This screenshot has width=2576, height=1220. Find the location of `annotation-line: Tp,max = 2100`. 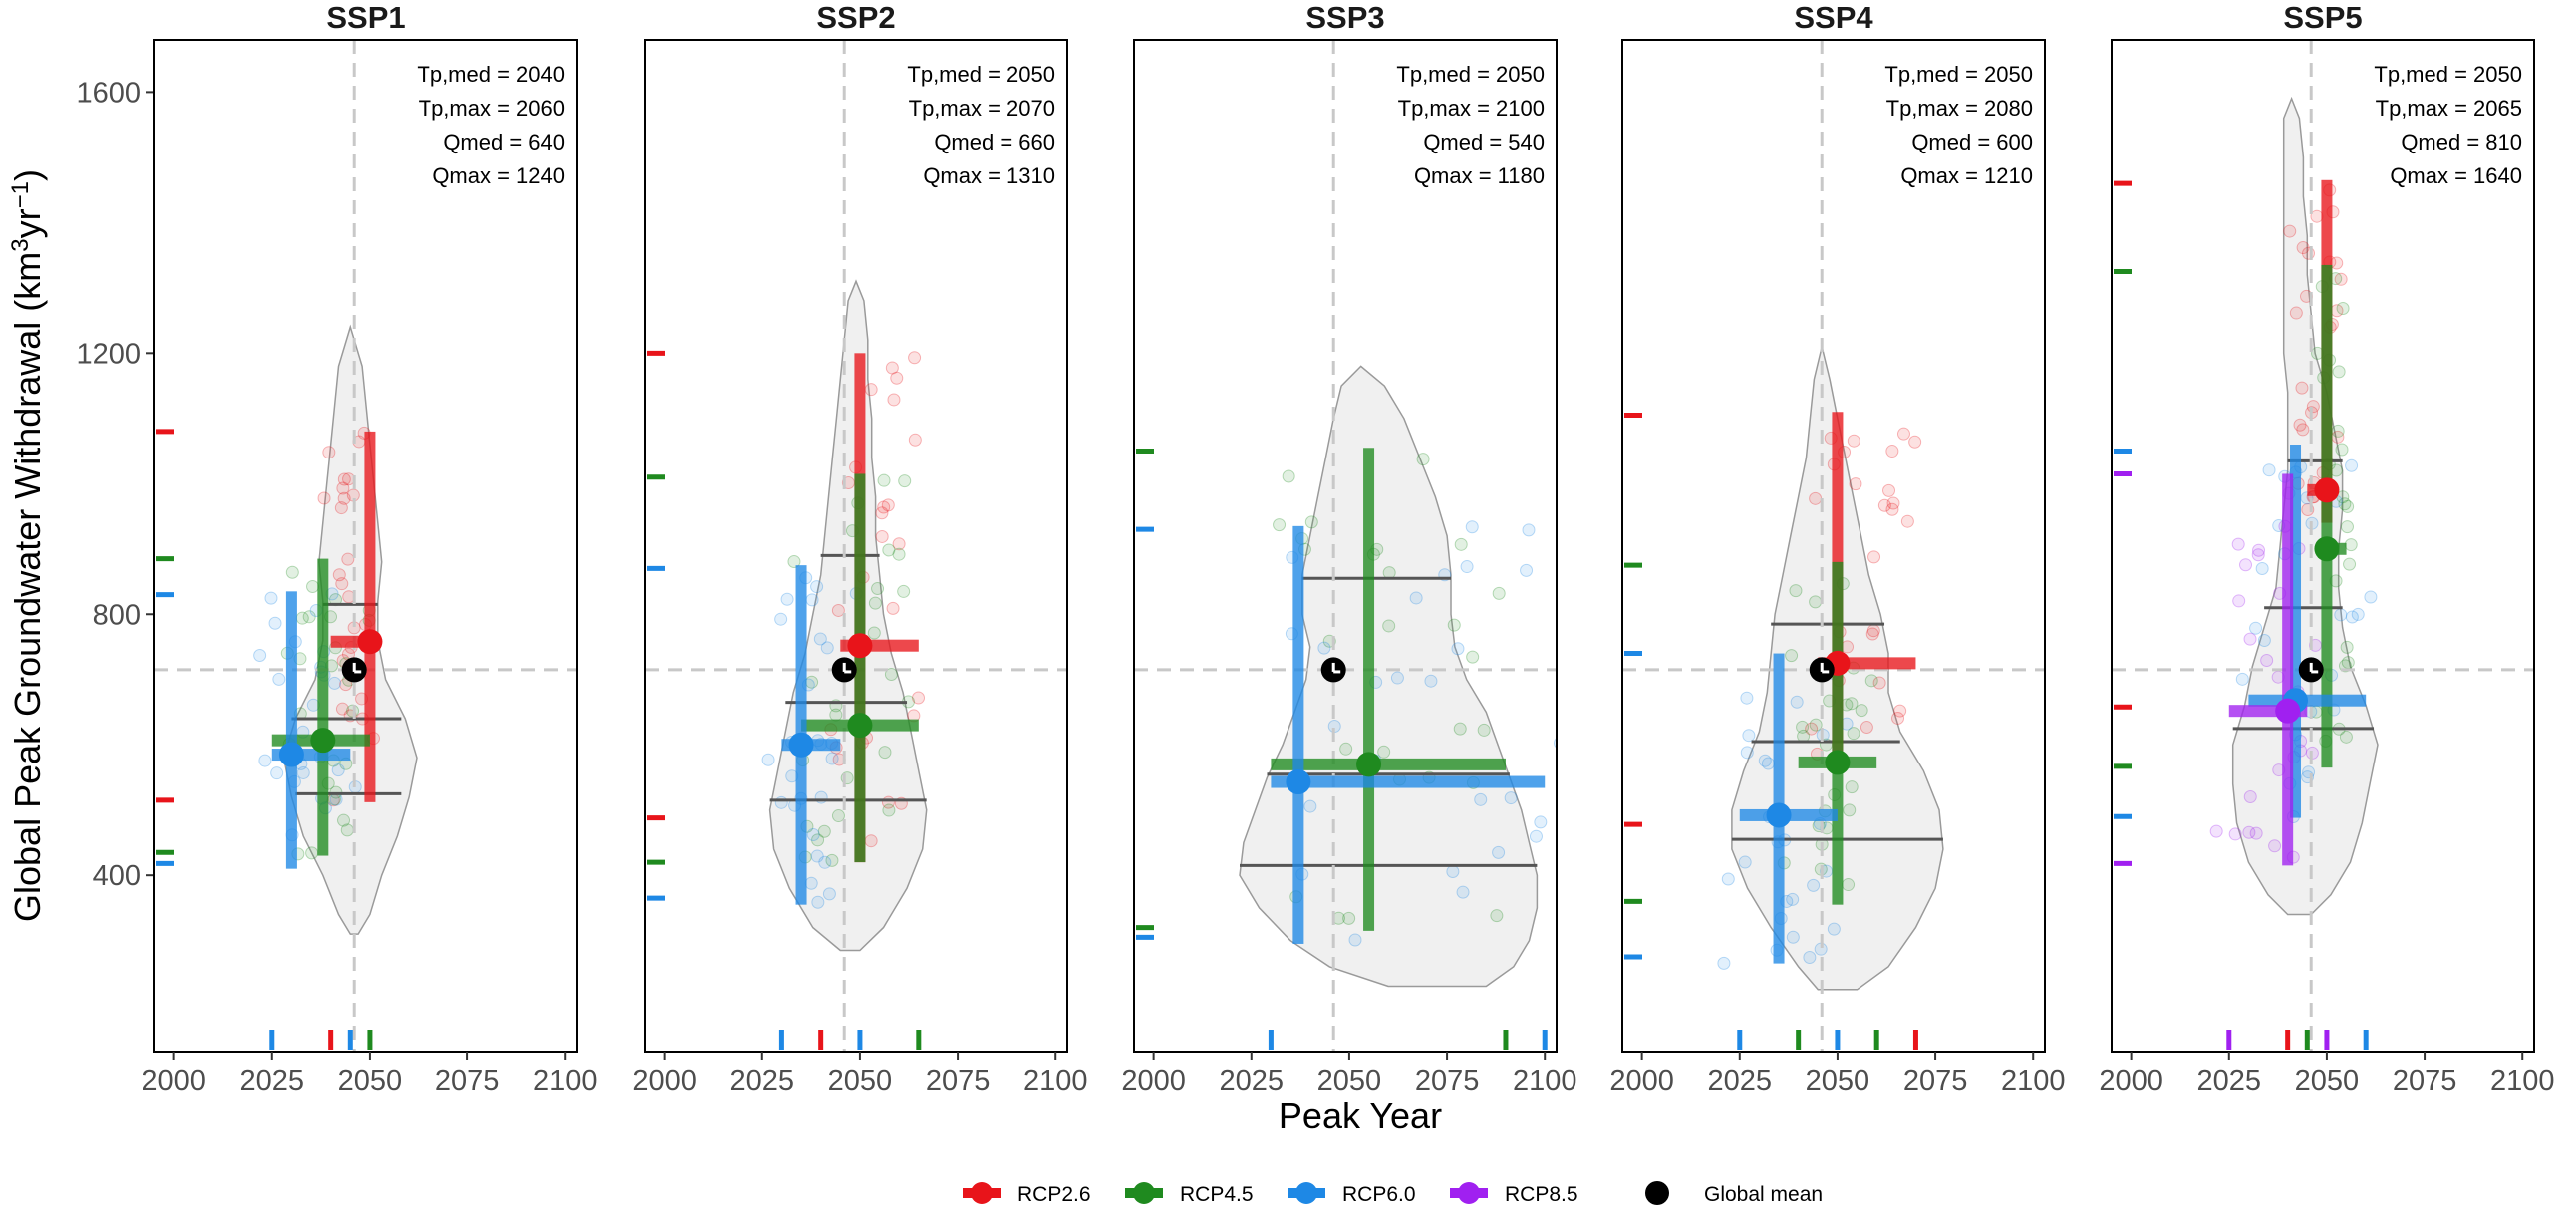

annotation-line: Tp,max = 2100 is located at coordinates (1471, 108).